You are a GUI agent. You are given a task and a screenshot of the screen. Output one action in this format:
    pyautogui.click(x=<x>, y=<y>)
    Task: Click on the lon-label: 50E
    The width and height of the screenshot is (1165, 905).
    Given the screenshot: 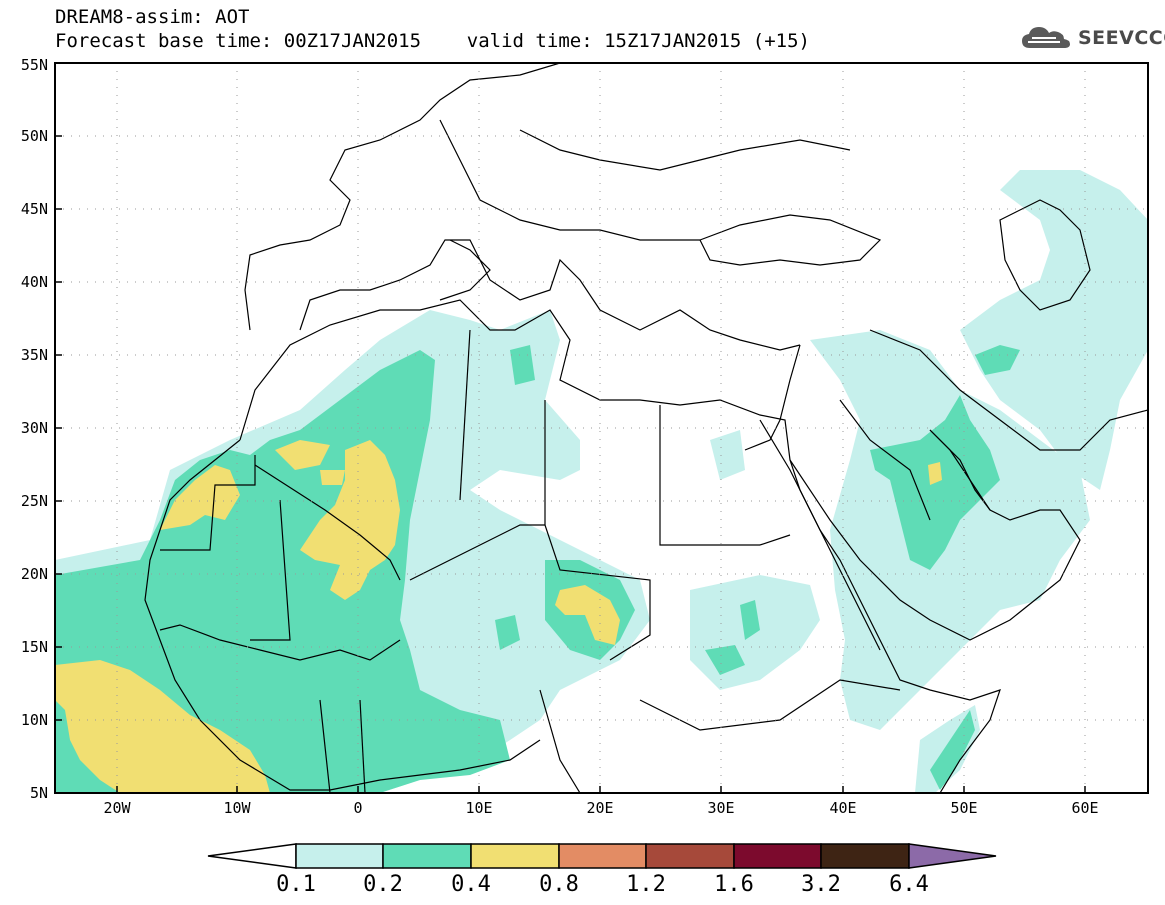 What is the action you would take?
    pyautogui.click(x=963, y=808)
    